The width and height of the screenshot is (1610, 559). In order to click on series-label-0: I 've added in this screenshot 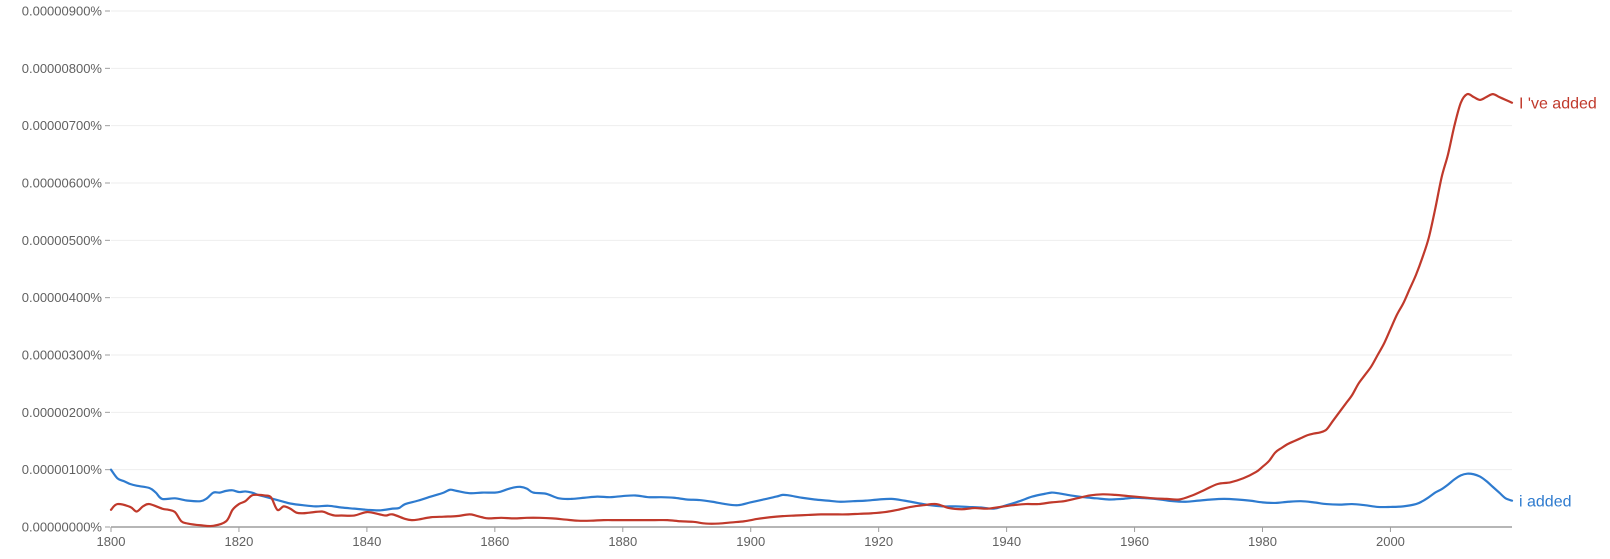, I will do `click(1558, 104)`.